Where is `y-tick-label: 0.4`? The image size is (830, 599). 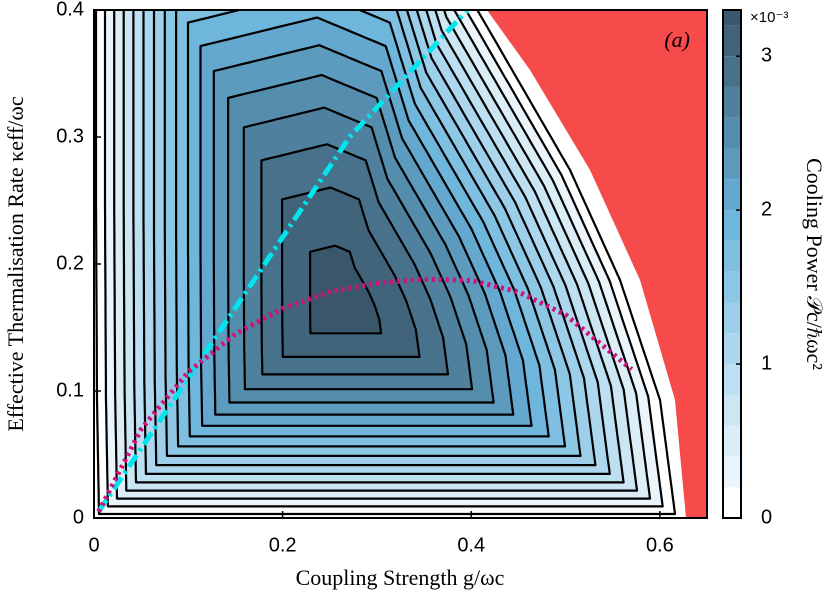 y-tick-label: 0.4 is located at coordinates (70, 10).